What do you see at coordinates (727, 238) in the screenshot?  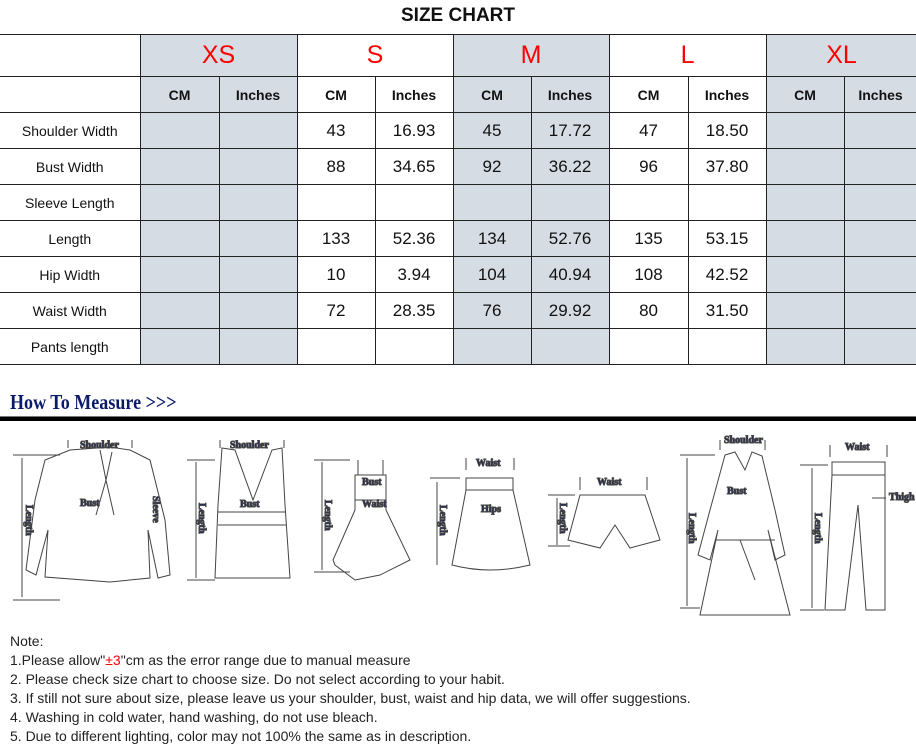 I see `table-cell: 53.15` at bounding box center [727, 238].